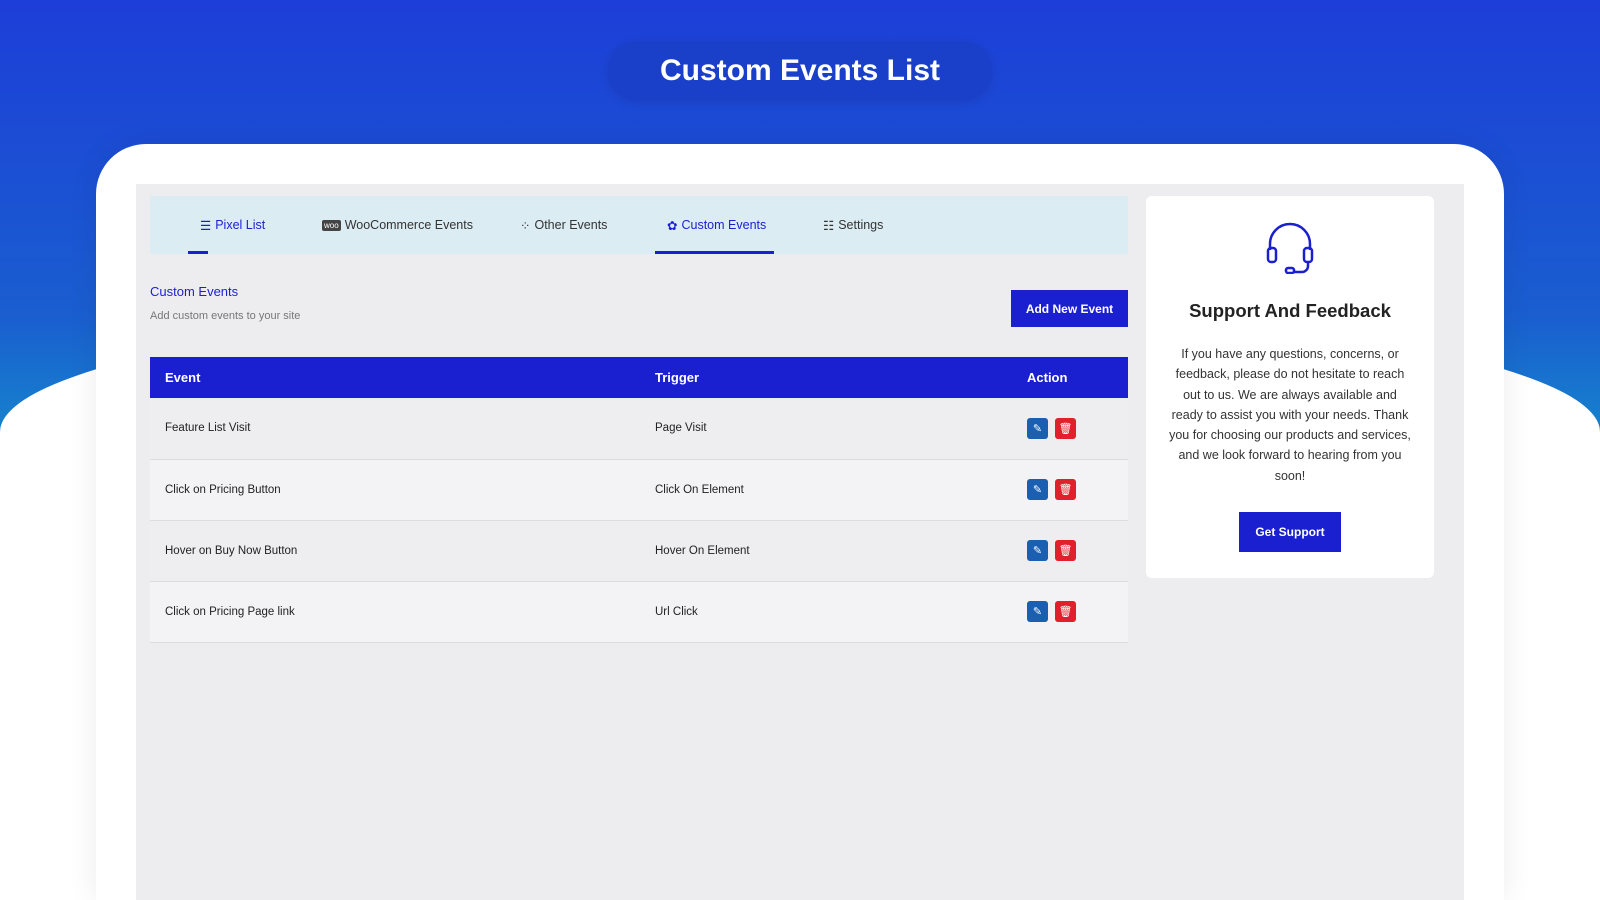 The height and width of the screenshot is (900, 1600). What do you see at coordinates (800, 71) in the screenshot?
I see `page-title: Custom Events List` at bounding box center [800, 71].